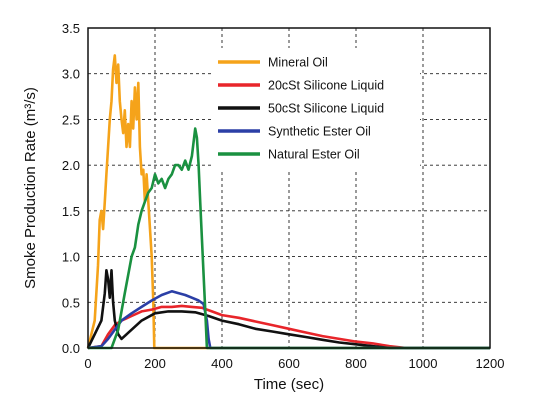 The height and width of the screenshot is (405, 560). I want to click on y-tick-label-0: 0.0, so click(71, 348).